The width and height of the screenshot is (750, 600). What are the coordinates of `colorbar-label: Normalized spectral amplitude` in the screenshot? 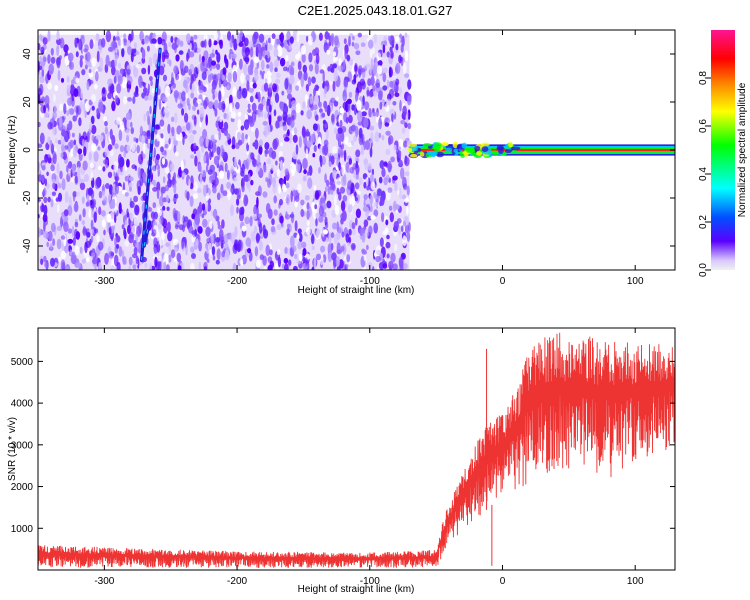 It's located at (742, 149).